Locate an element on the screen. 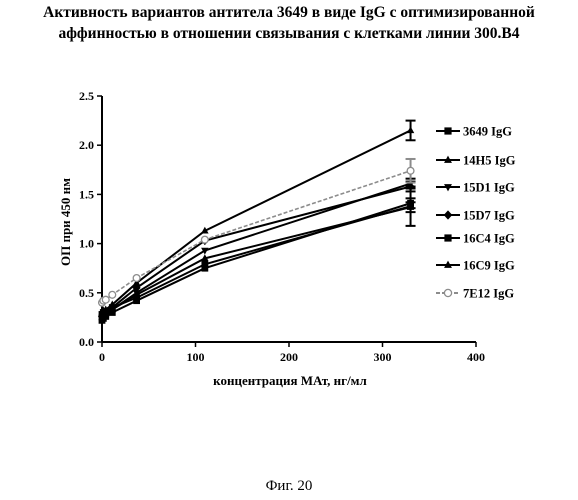 The height and width of the screenshot is (500, 578). legend-item-14h5-igg: 14H5 IgG is located at coordinates (476, 161).